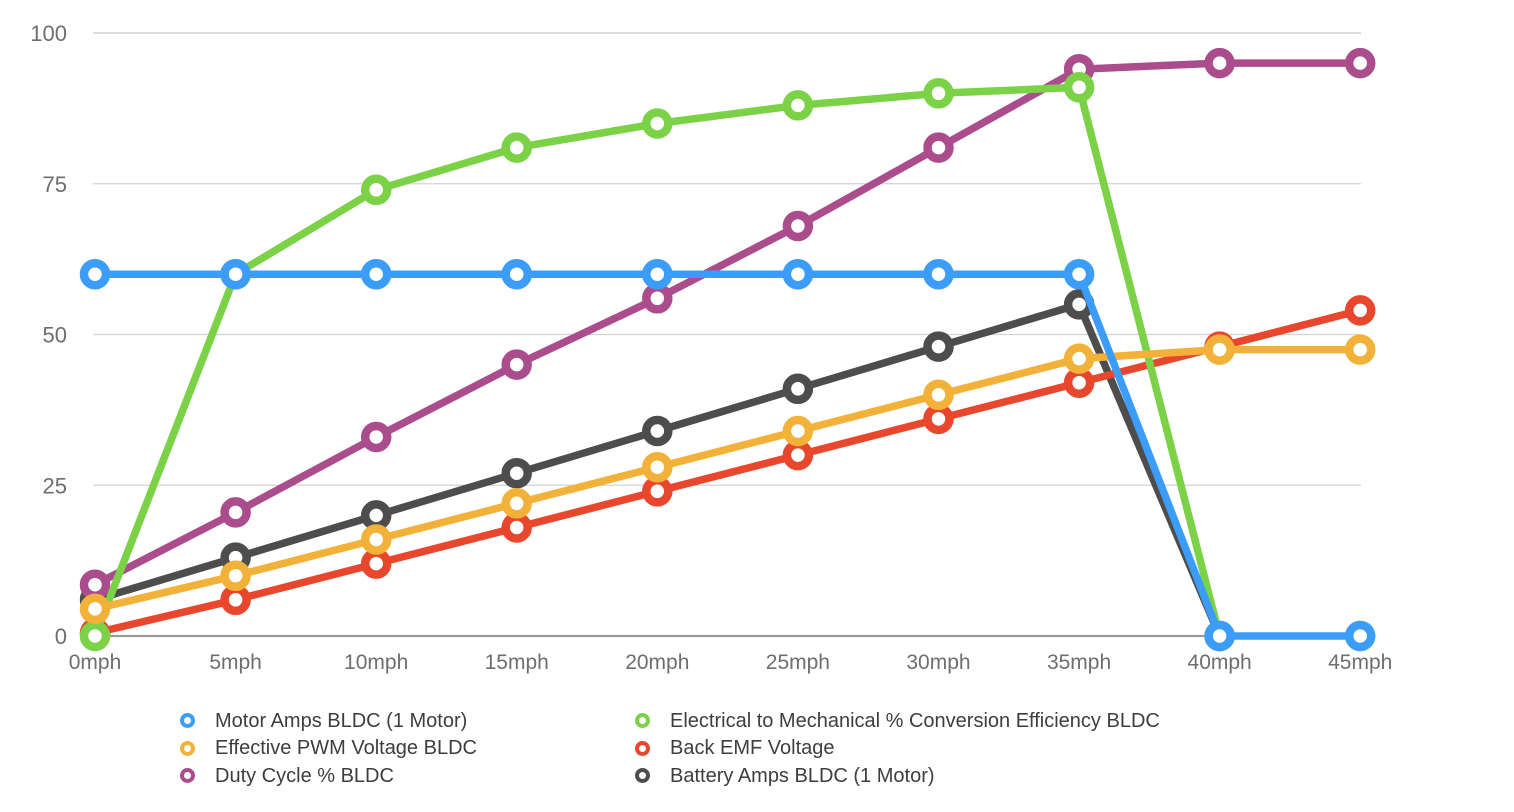 The image size is (1514, 812). I want to click on legend-item: Battery Amps BLDC (1 Motor), so click(897, 776).